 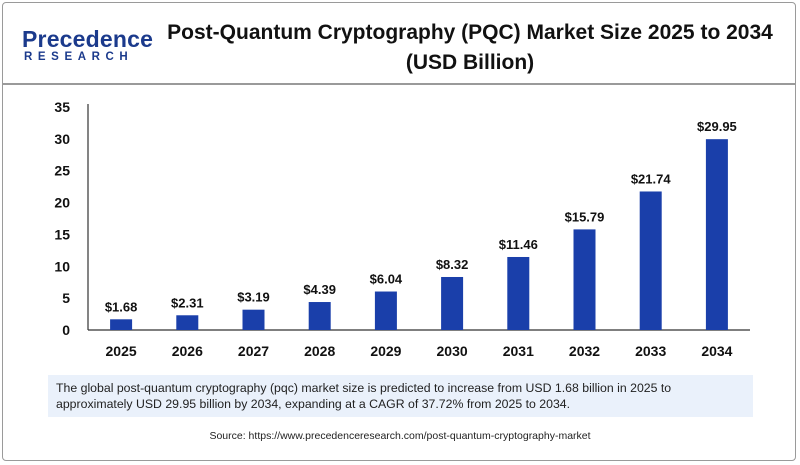 I want to click on y-tick-label: 5, so click(x=66, y=298).